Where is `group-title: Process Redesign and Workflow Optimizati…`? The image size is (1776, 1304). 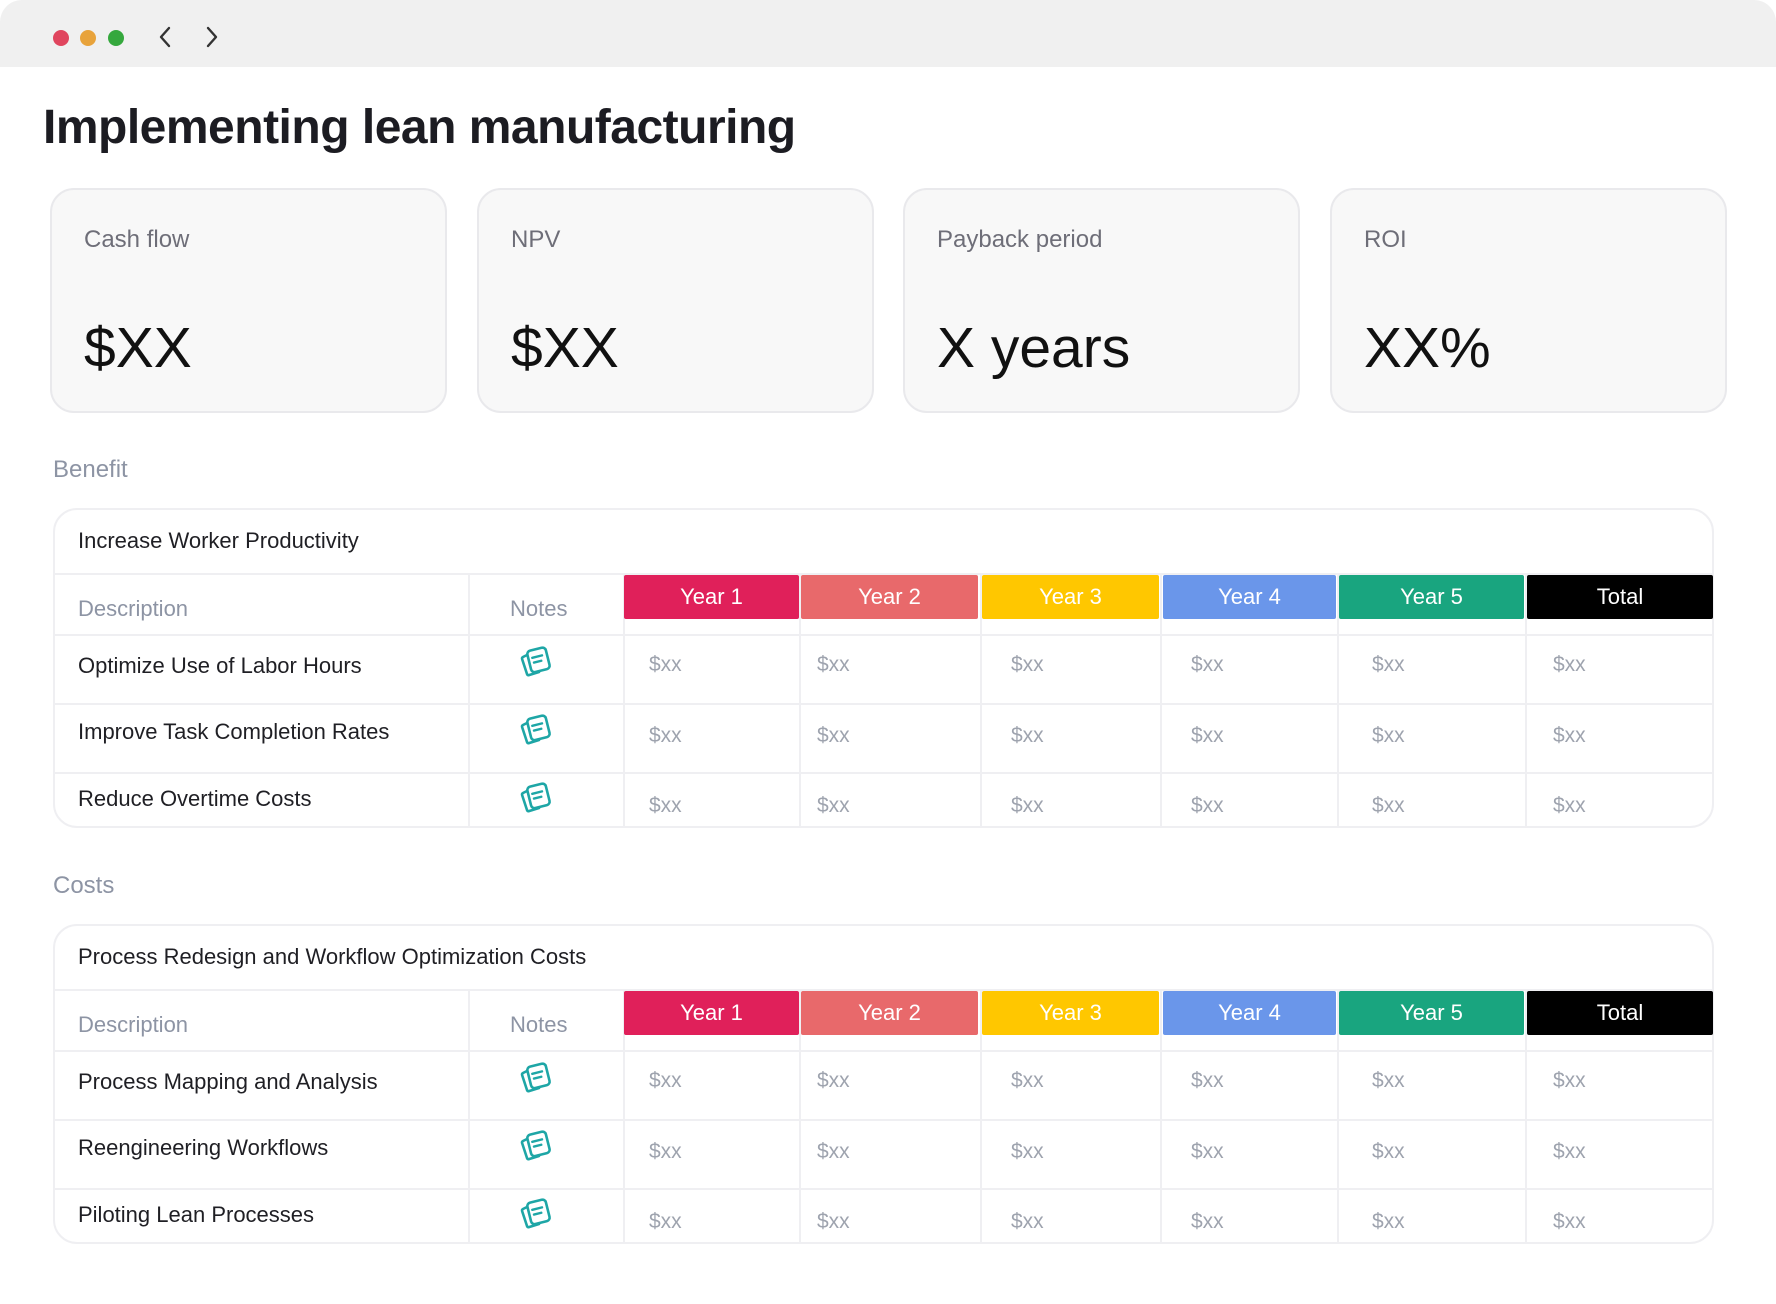
group-title: Process Redesign and Workflow Optimizati… is located at coordinates (332, 956).